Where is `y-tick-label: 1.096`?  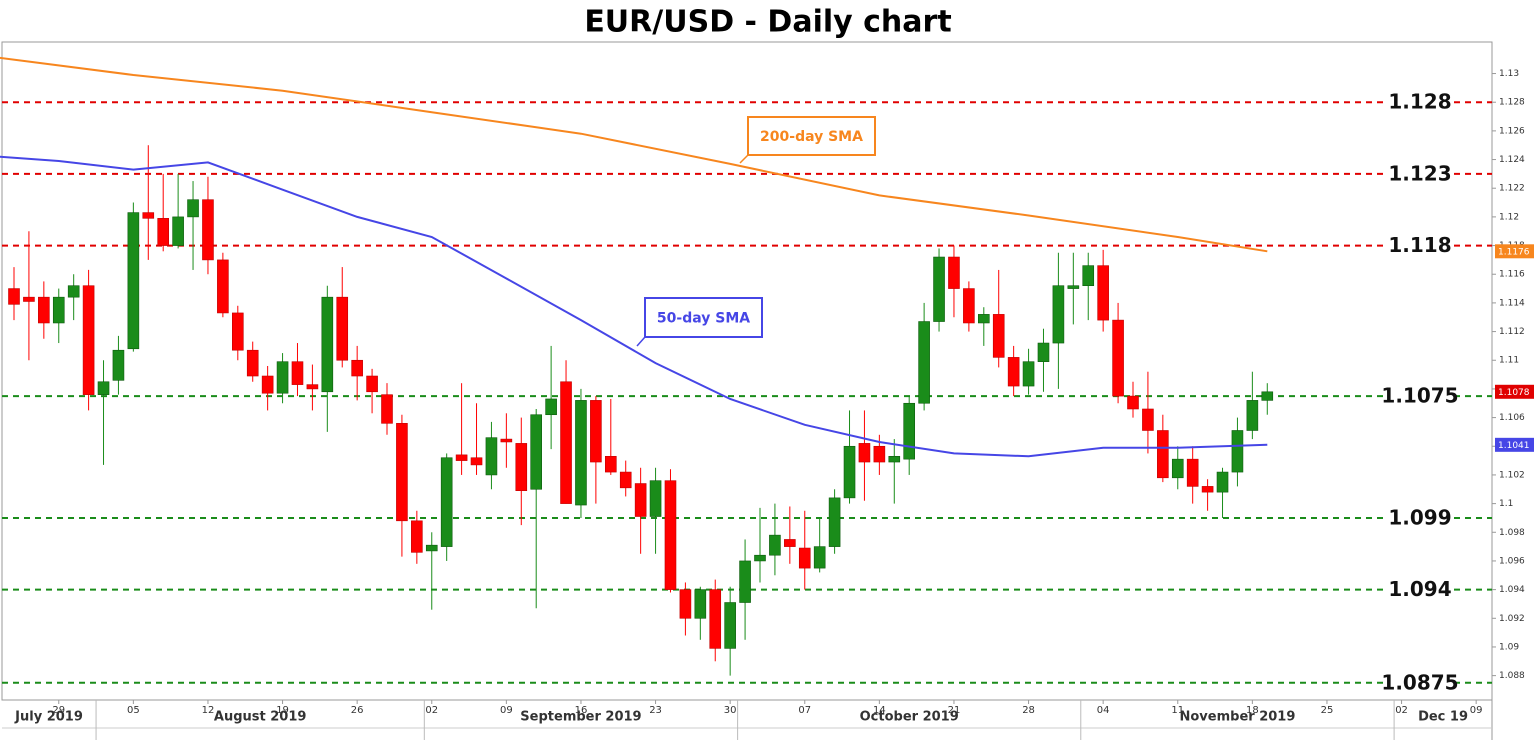 y-tick-label: 1.096 is located at coordinates (1512, 561).